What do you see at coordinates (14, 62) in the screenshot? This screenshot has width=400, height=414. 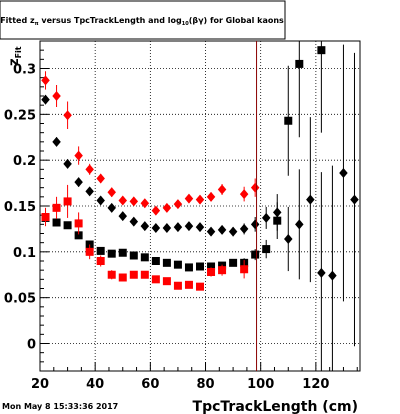 I see `y-axis-label-main: z` at bounding box center [14, 62].